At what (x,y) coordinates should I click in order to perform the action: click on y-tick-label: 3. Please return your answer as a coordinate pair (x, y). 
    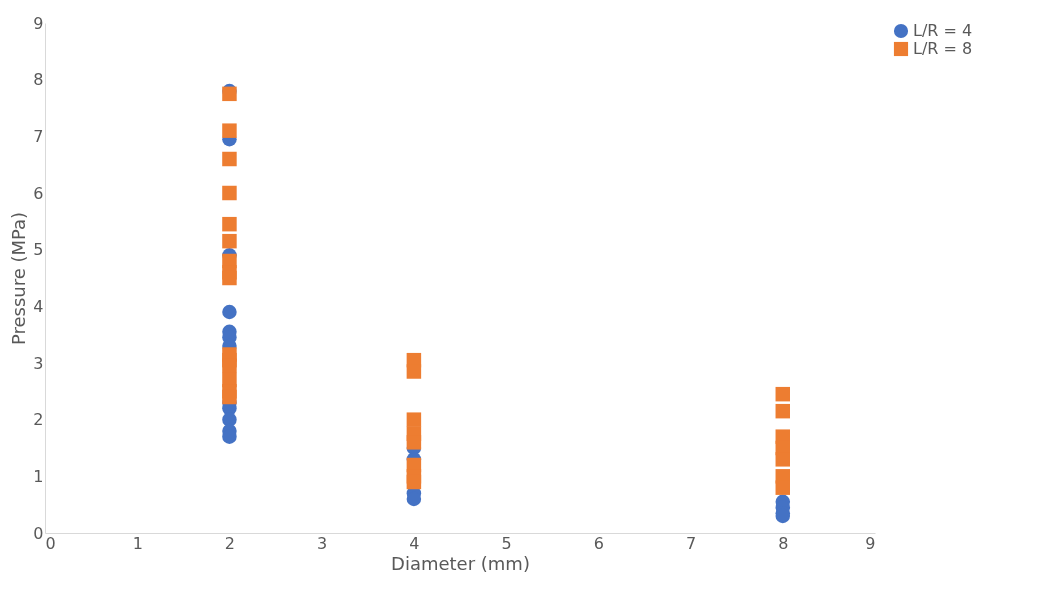
    Looking at the image, I should click on (38, 363).